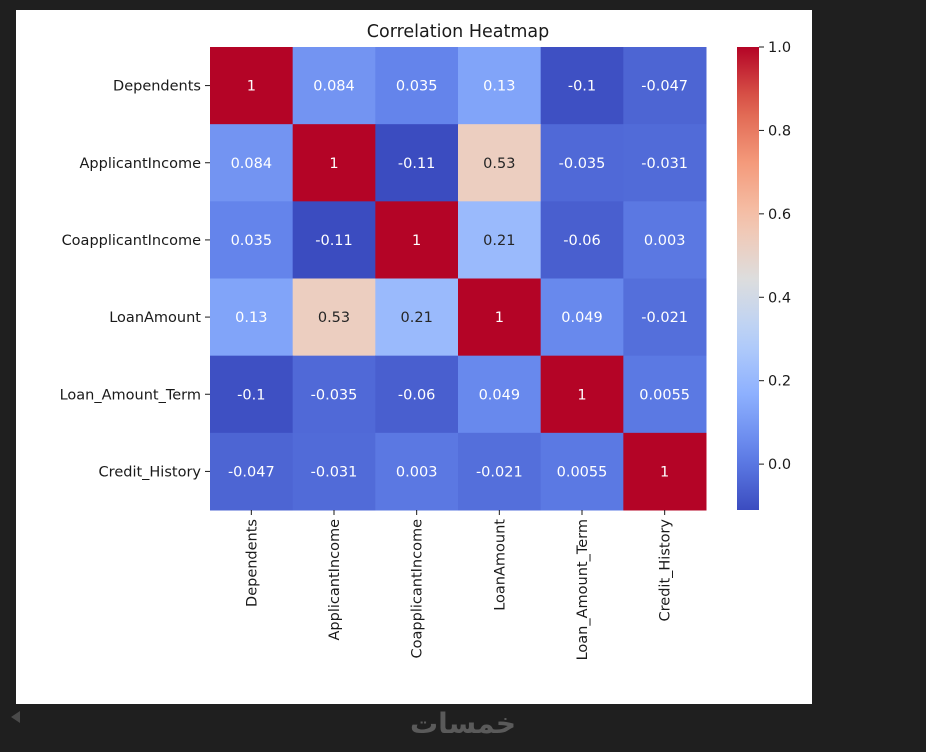  What do you see at coordinates (150, 472) in the screenshot?
I see `y-tick-label: Credit_History` at bounding box center [150, 472].